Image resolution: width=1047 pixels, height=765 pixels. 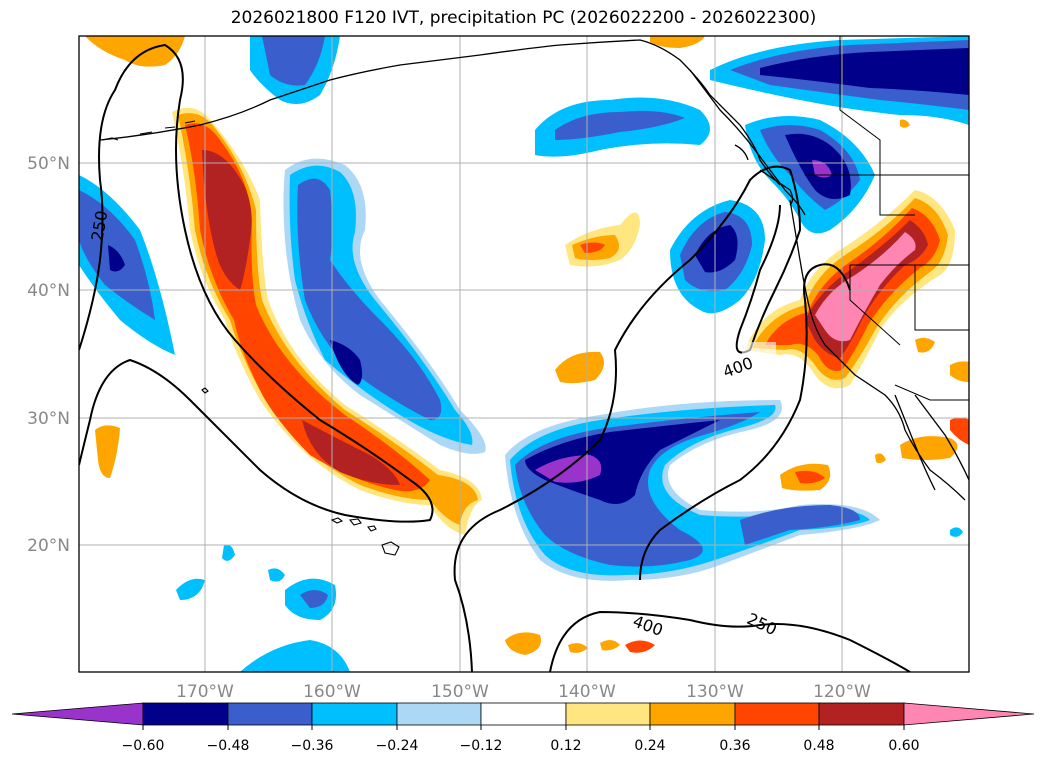 I want to click on border-alaska-canada, so click(x=860, y=105).